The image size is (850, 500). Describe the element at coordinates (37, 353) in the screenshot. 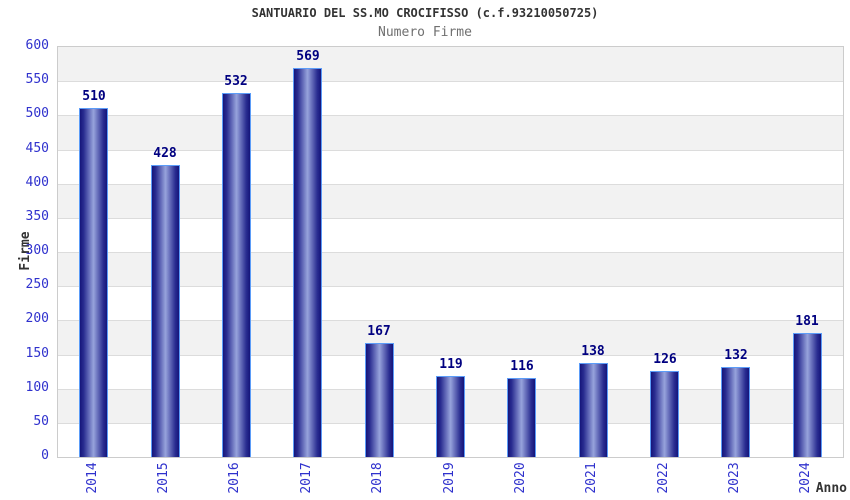

I see `y-axis-tick-label: 150` at that location.